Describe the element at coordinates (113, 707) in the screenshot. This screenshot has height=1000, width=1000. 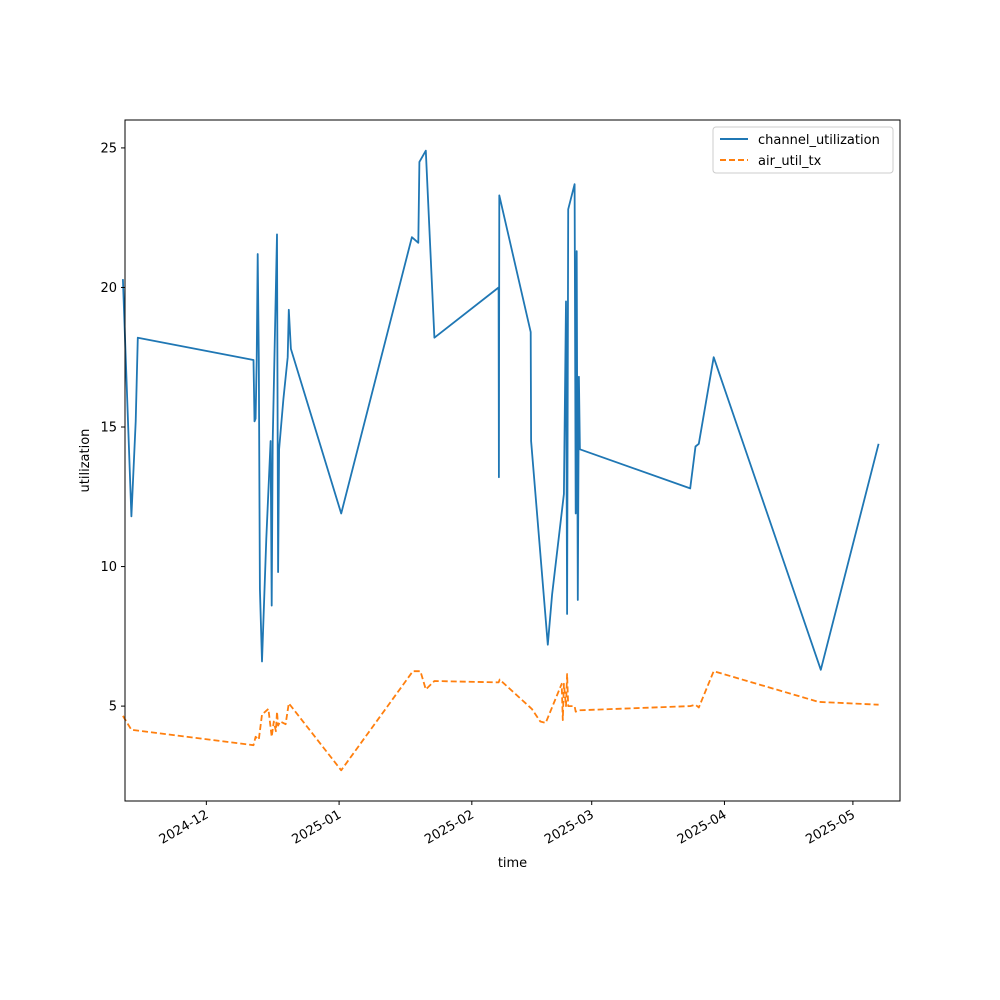
I see `y-tick-label: 5` at that location.